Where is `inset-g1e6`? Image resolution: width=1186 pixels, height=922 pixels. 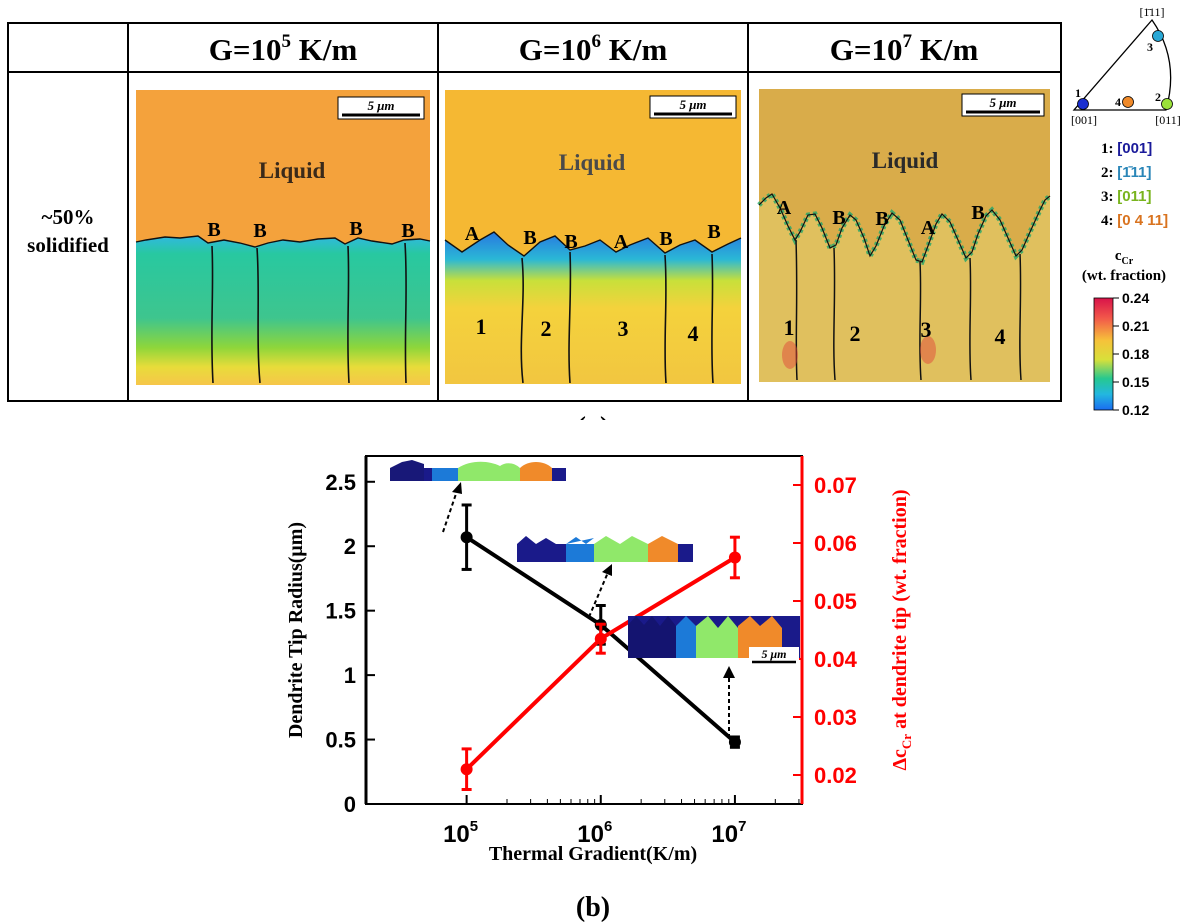
inset-g1e6 is located at coordinates (605, 549).